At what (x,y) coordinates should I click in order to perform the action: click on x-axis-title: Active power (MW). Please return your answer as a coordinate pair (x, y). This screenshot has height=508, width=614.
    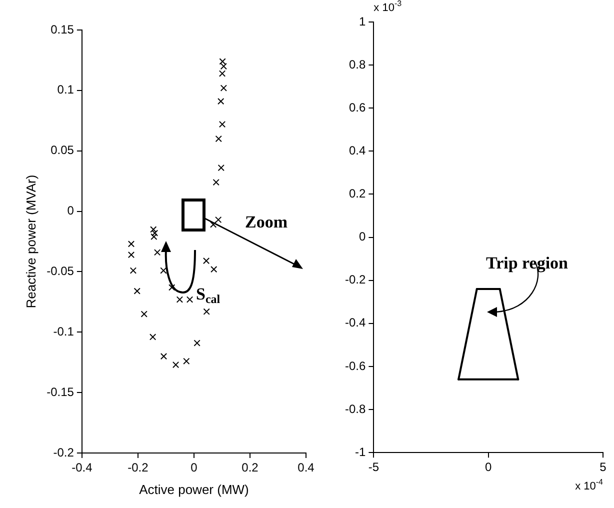
    Looking at the image, I should click on (194, 489).